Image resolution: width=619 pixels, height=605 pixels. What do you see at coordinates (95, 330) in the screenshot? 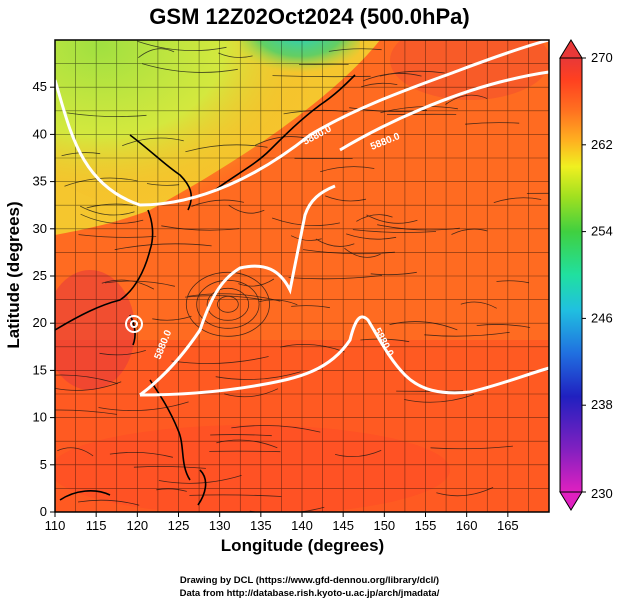
I see `field-red-region-west` at bounding box center [95, 330].